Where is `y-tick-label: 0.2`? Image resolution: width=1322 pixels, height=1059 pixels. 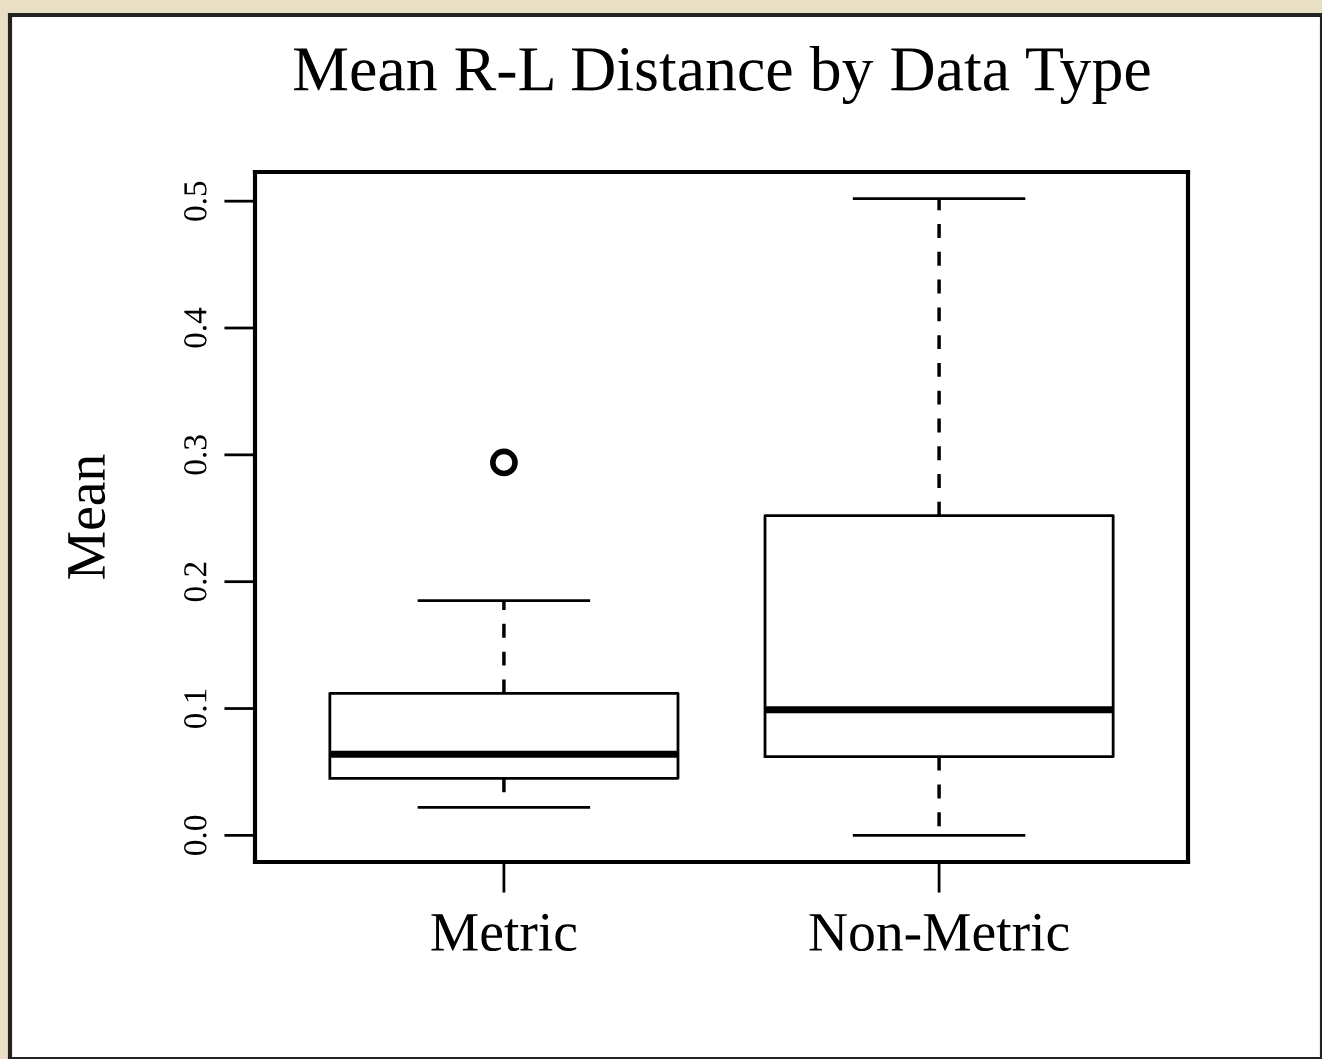 y-tick-label: 0.2 is located at coordinates (195, 582).